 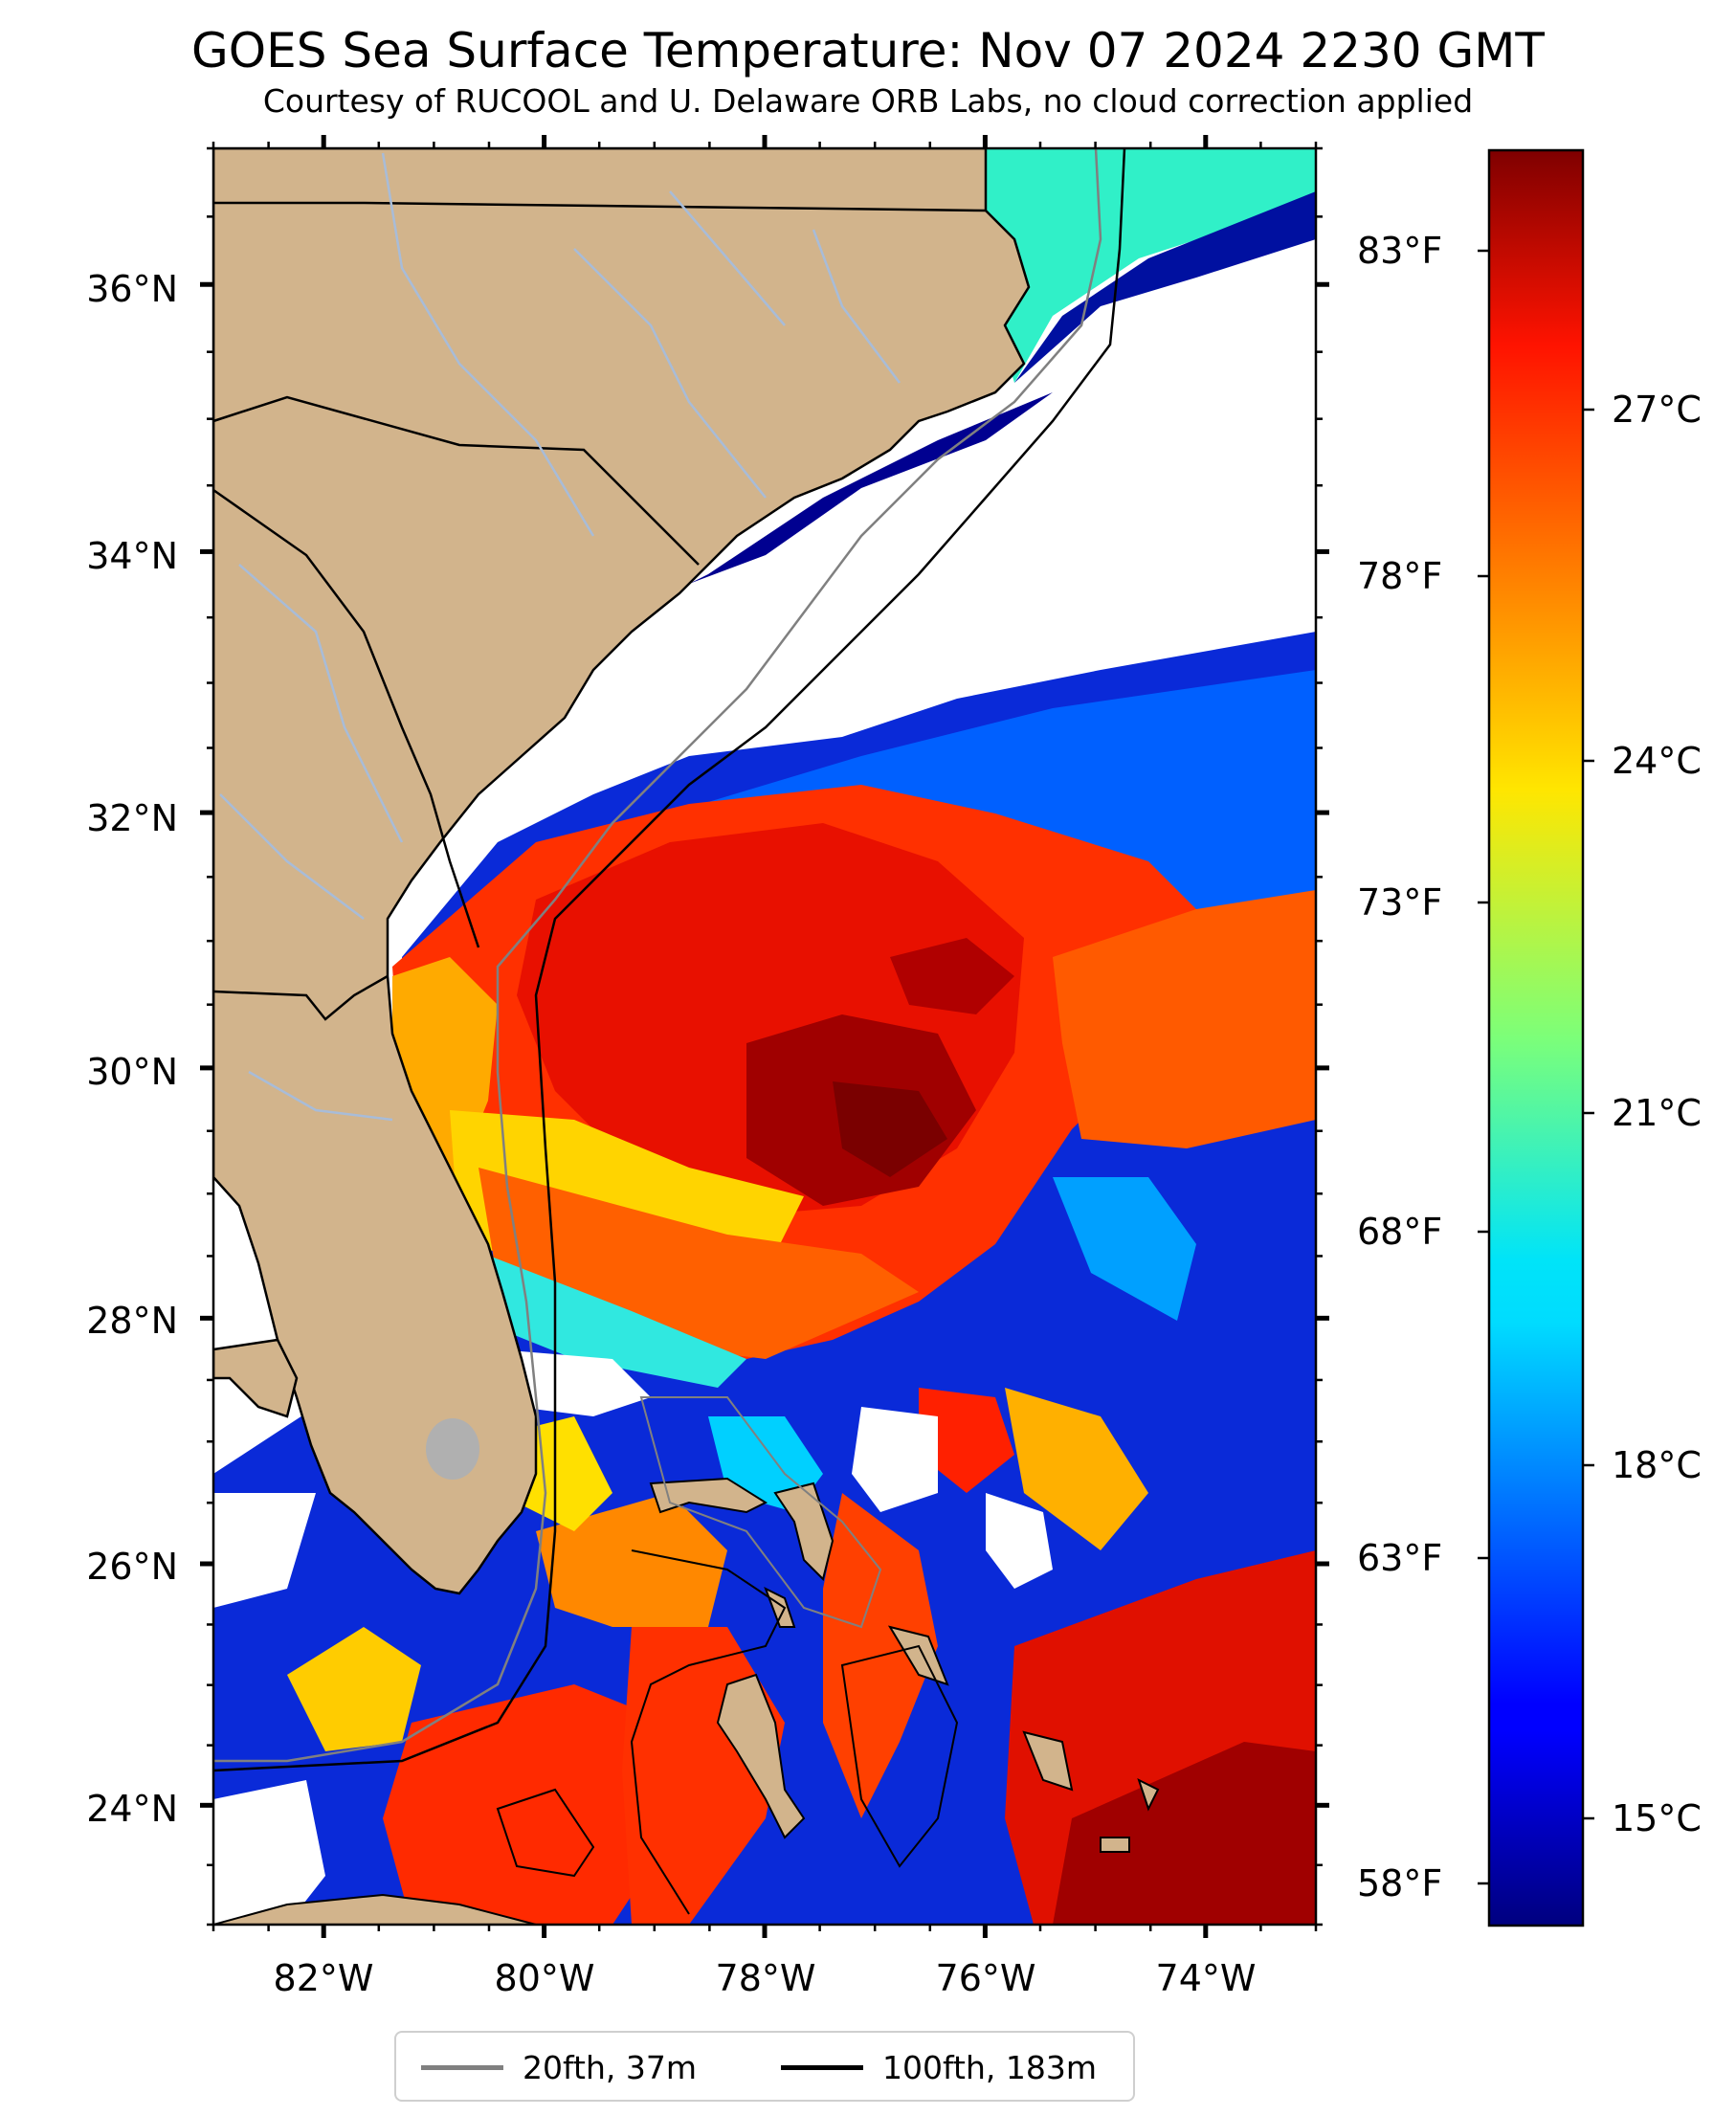 I want to click on celsius-tick-label: 15°C, so click(x=1657, y=1818).